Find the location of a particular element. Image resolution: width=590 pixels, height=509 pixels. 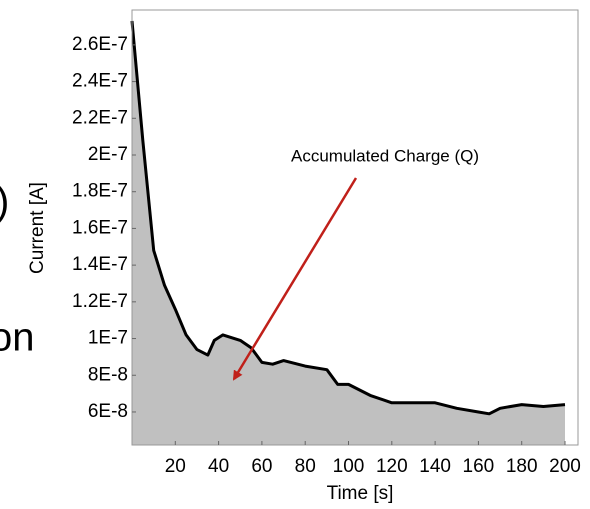

clipped-text: ) is located at coordinates (4, 202).